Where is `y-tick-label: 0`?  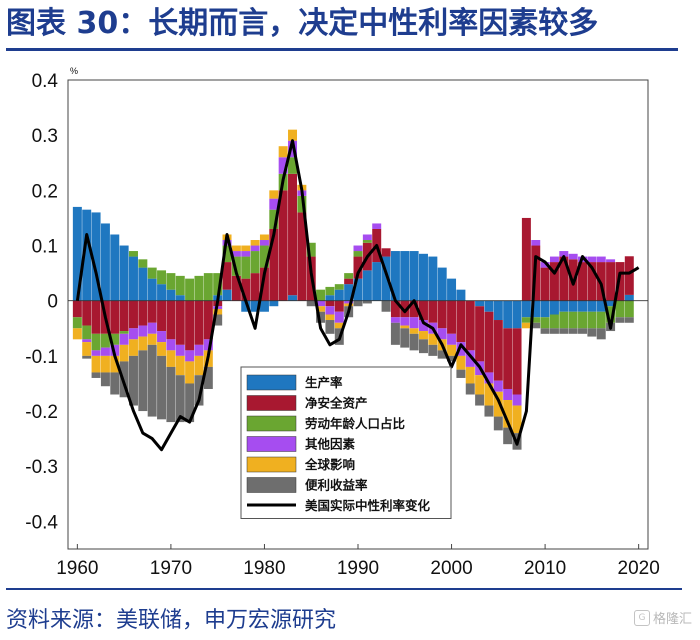
y-tick-label: 0 is located at coordinates (52, 302).